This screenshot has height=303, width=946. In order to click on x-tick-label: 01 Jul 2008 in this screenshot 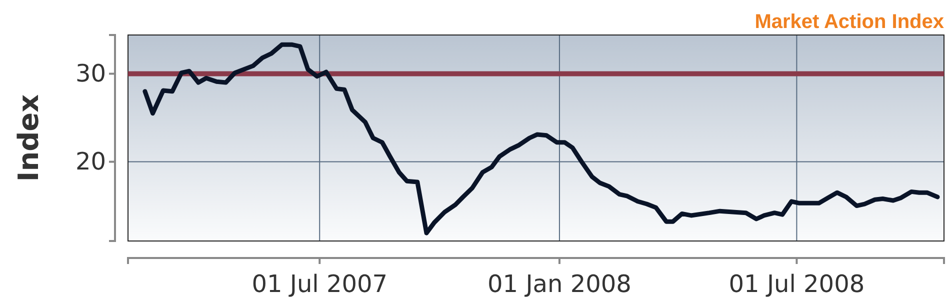, I will do `click(796, 284)`.